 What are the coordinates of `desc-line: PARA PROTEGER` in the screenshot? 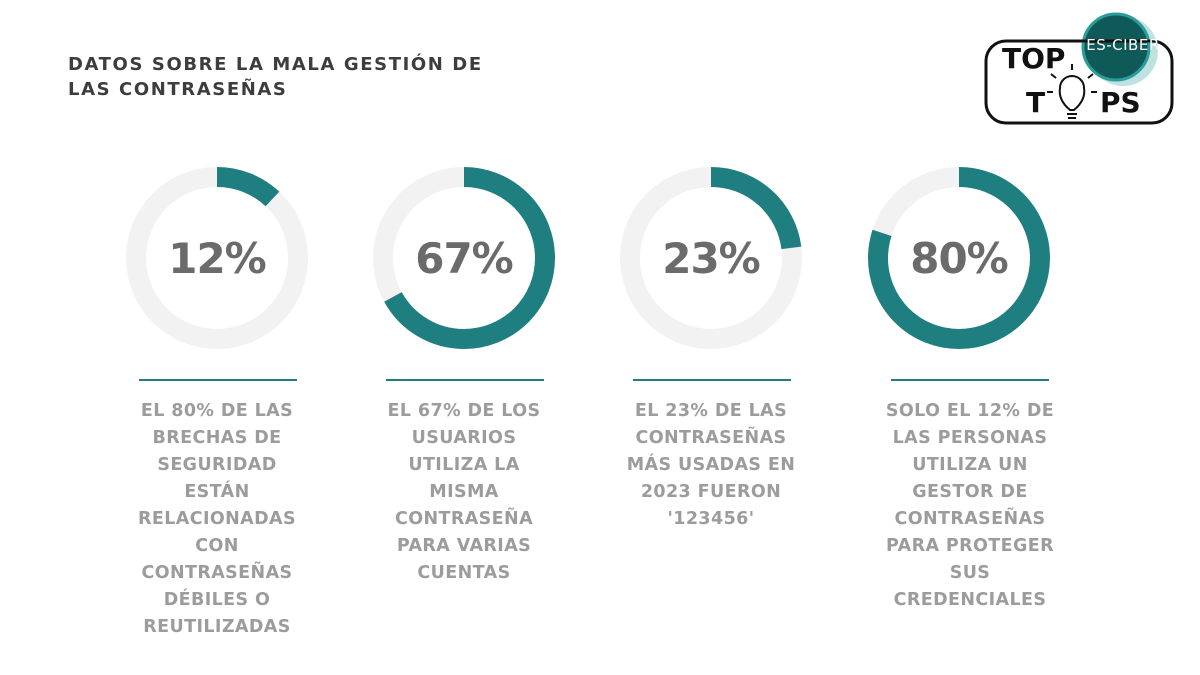 It's located at (970, 546).